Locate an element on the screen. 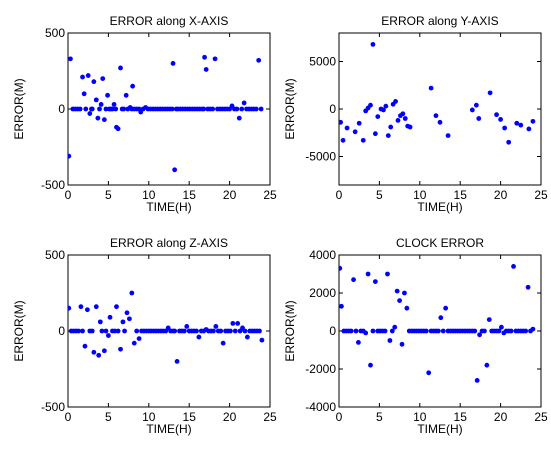 This screenshot has height=451, width=551. chart-title: CLOCK ERROR is located at coordinates (440, 243).